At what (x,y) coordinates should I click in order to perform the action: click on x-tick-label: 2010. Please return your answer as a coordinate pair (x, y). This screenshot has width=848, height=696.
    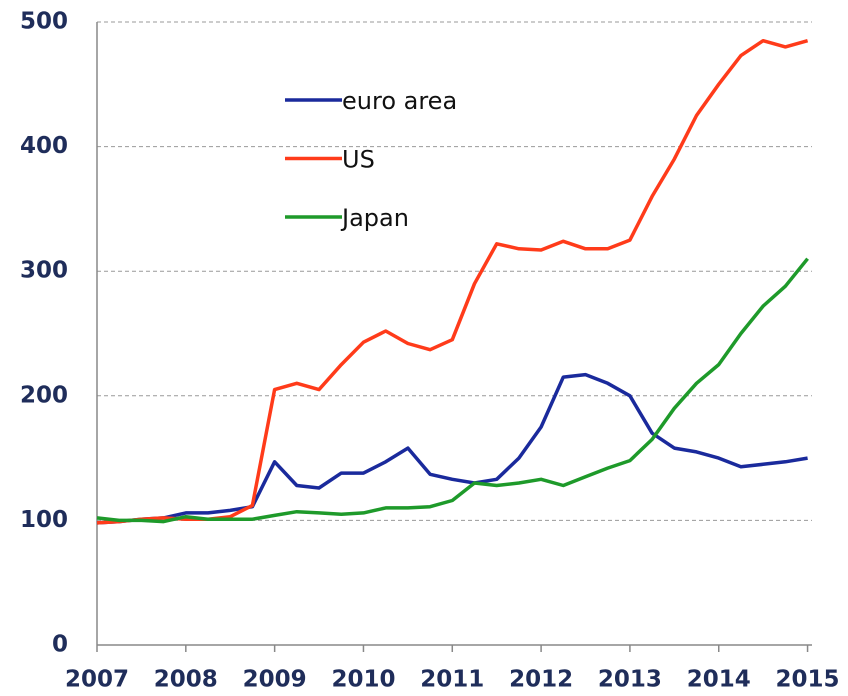
    Looking at the image, I should click on (363, 680).